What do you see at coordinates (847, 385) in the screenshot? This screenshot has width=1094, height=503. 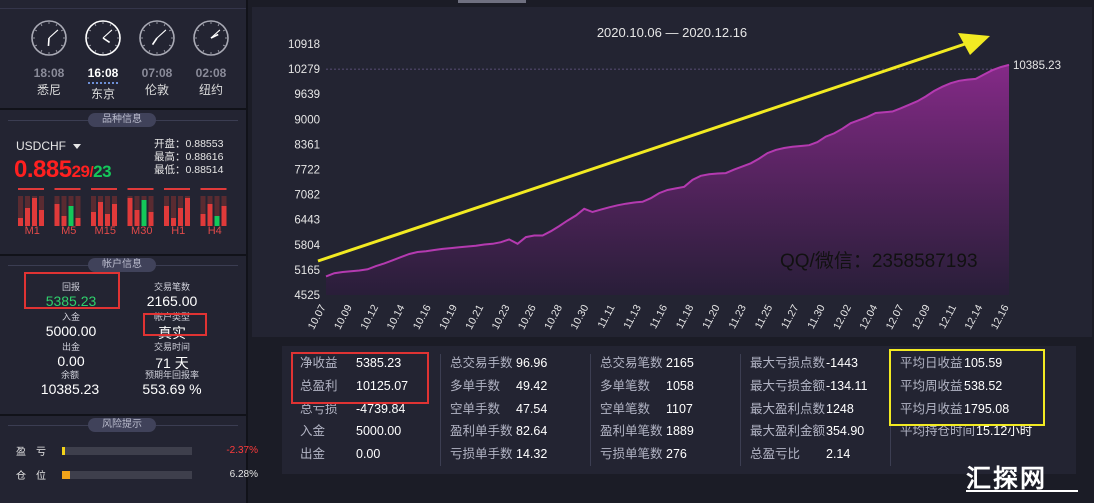 I see `stat-value: -134.11` at bounding box center [847, 385].